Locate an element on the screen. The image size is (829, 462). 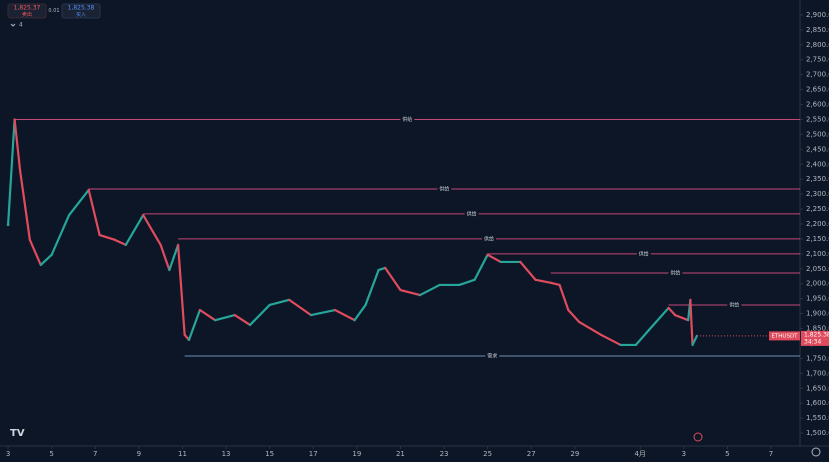
price-tag is located at coordinates (815, 338).